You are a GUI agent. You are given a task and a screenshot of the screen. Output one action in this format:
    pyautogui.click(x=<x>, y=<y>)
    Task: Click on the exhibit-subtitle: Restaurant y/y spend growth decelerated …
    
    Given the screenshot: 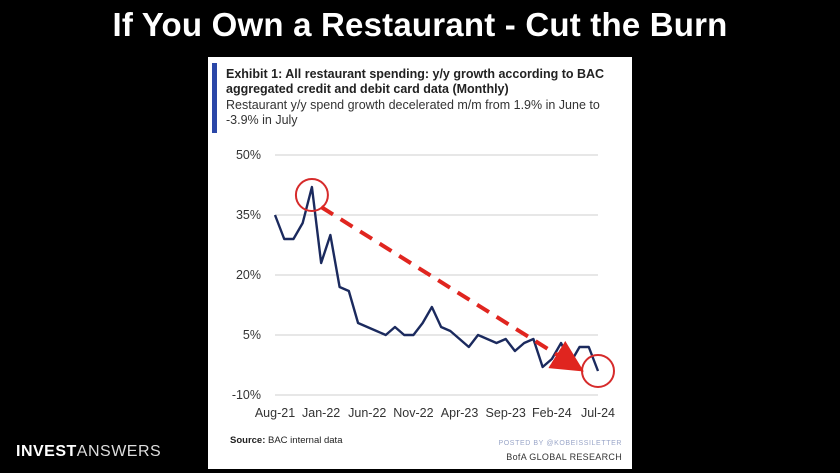 What is the action you would take?
    pyautogui.click(x=413, y=112)
    